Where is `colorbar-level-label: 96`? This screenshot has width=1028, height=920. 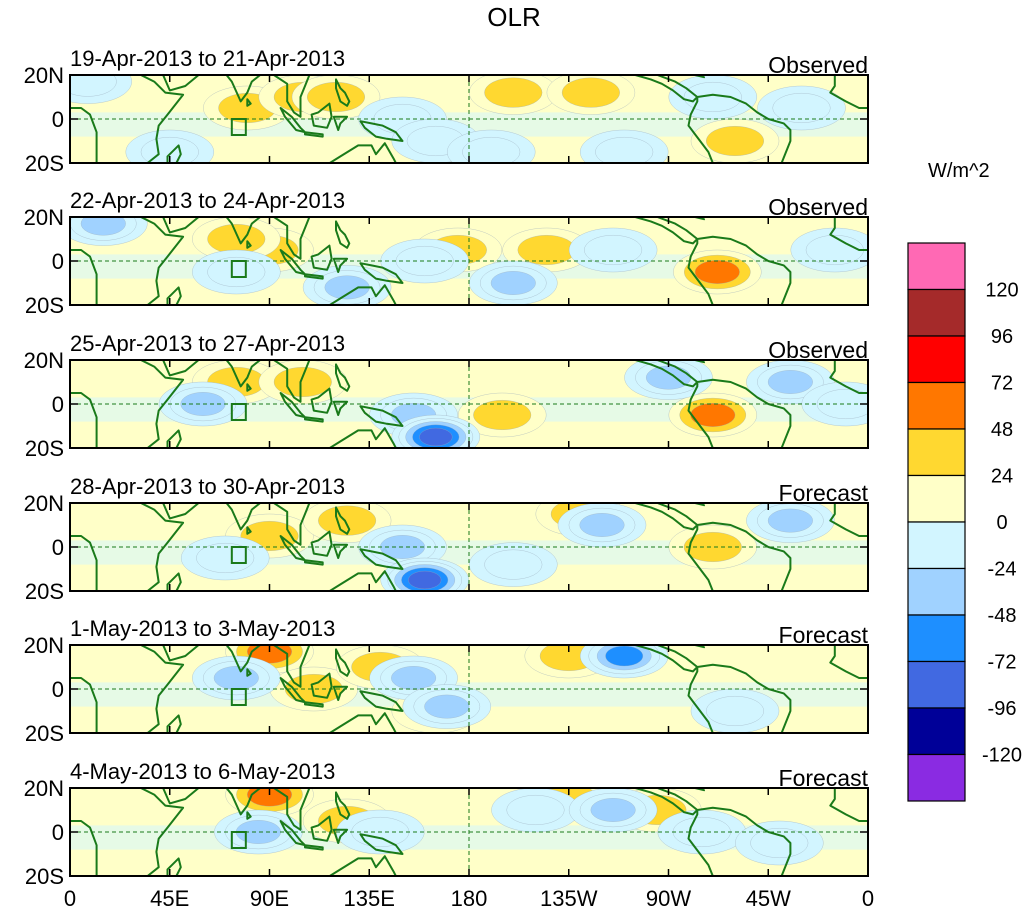
colorbar-level-label: 96 is located at coordinates (1002, 337).